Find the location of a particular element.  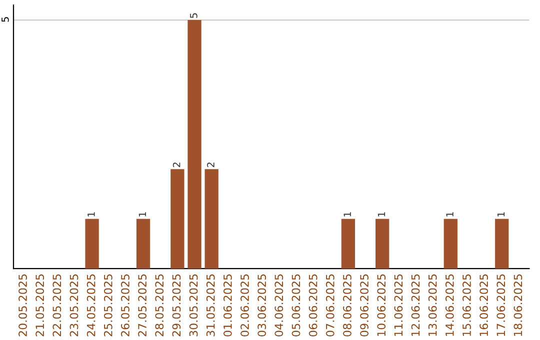

x-tick-label: 23.05.2025 is located at coordinates (74, 305).